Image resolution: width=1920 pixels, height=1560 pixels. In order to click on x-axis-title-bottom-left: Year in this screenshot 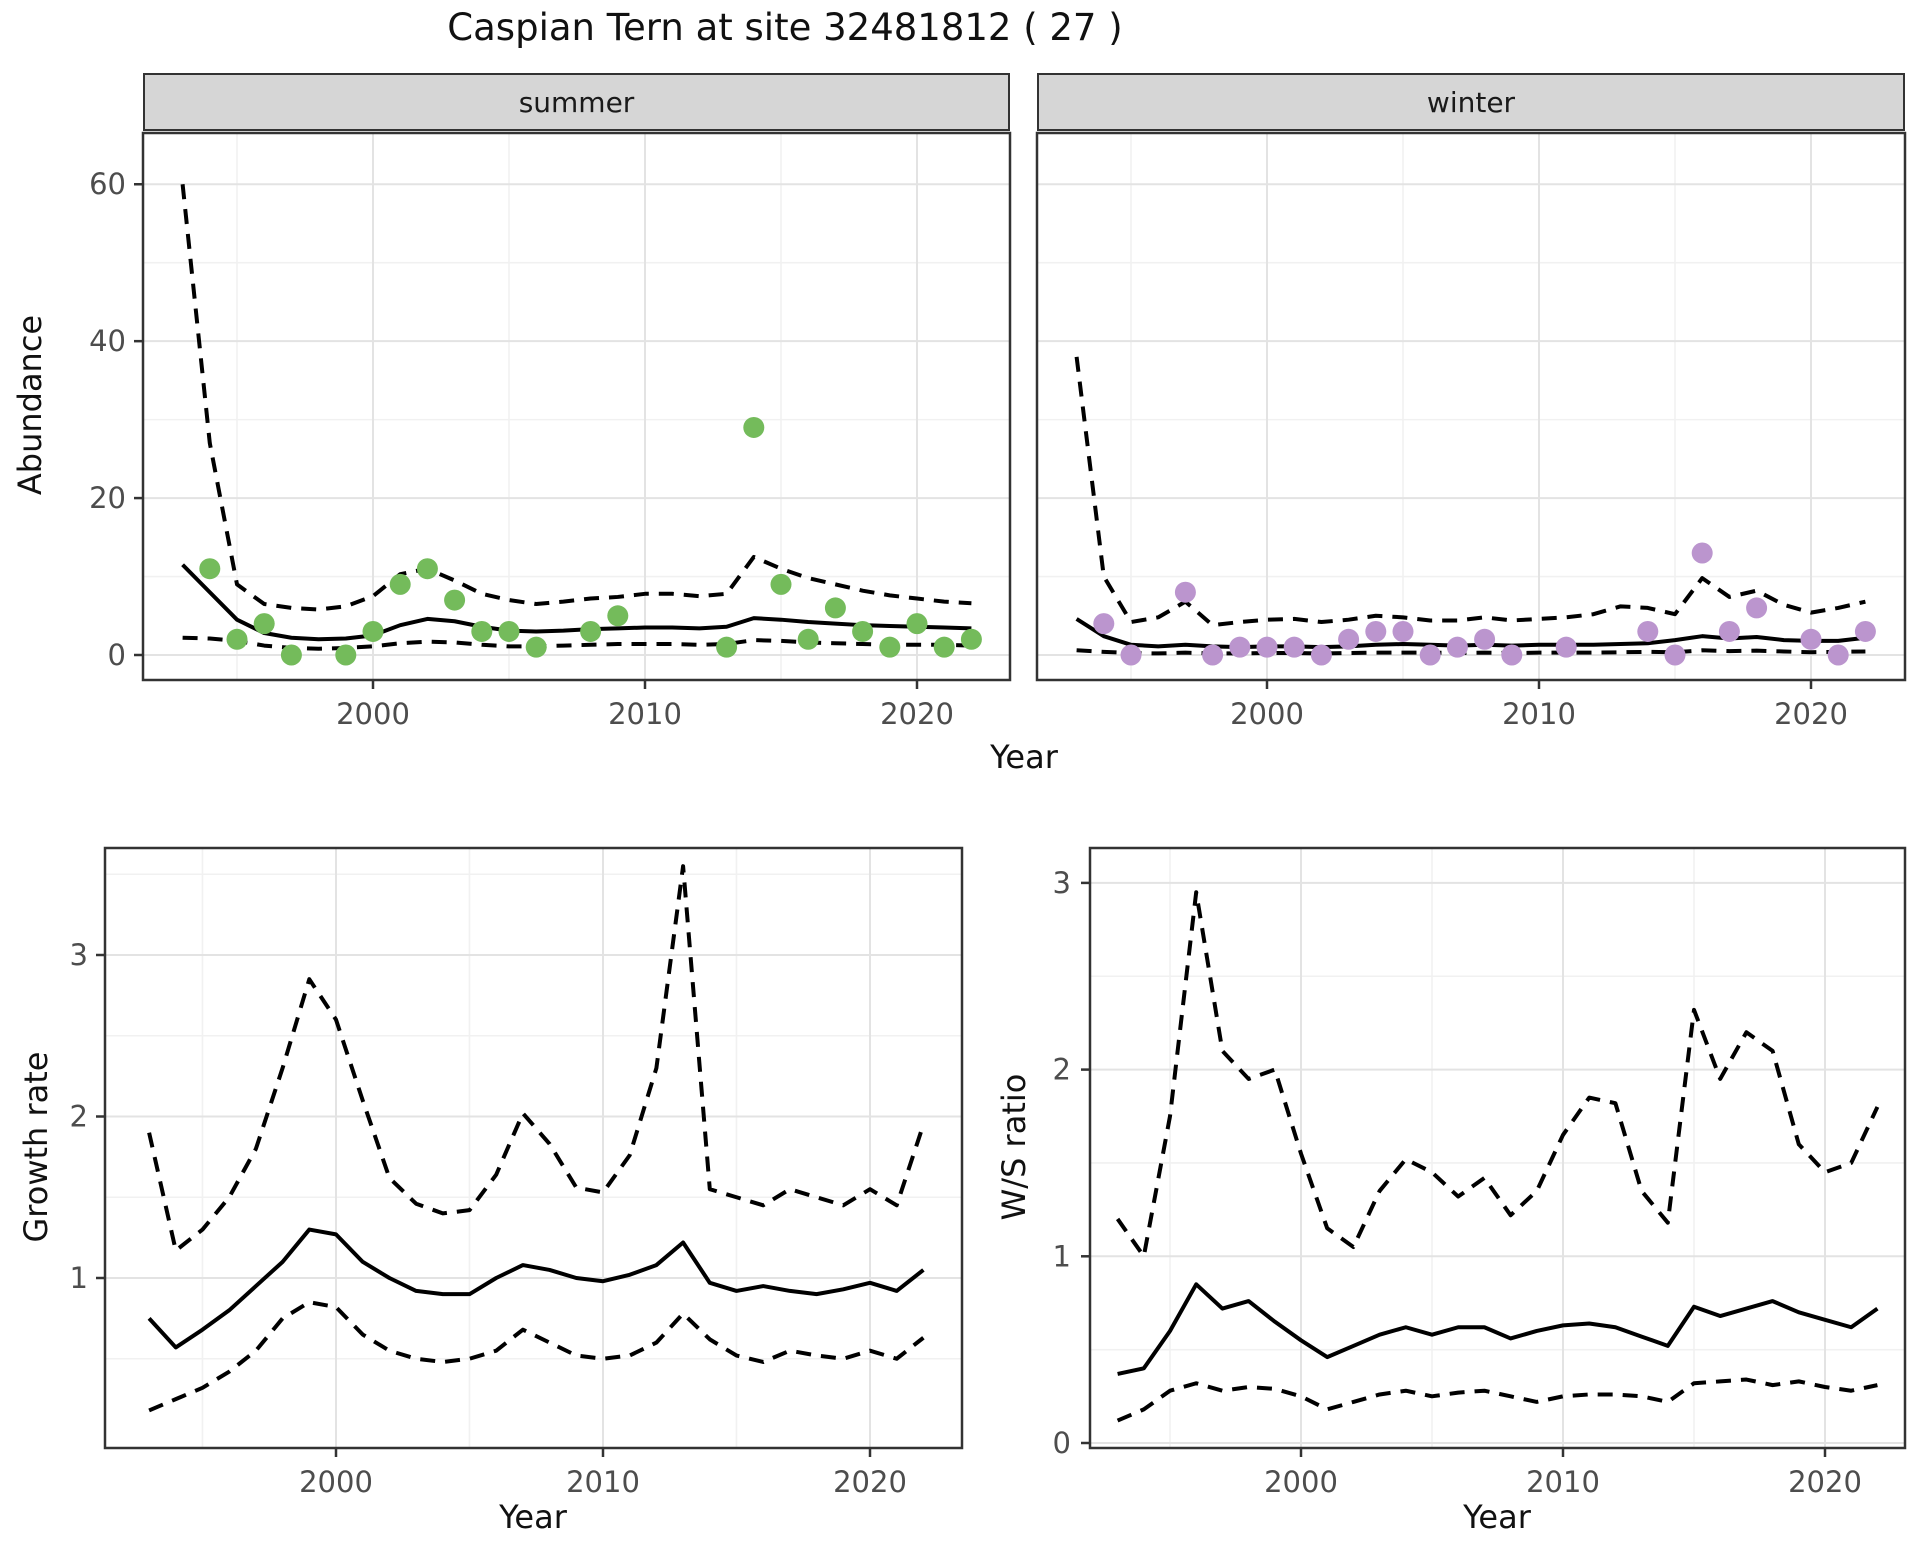, I will do `click(533, 1517)`.